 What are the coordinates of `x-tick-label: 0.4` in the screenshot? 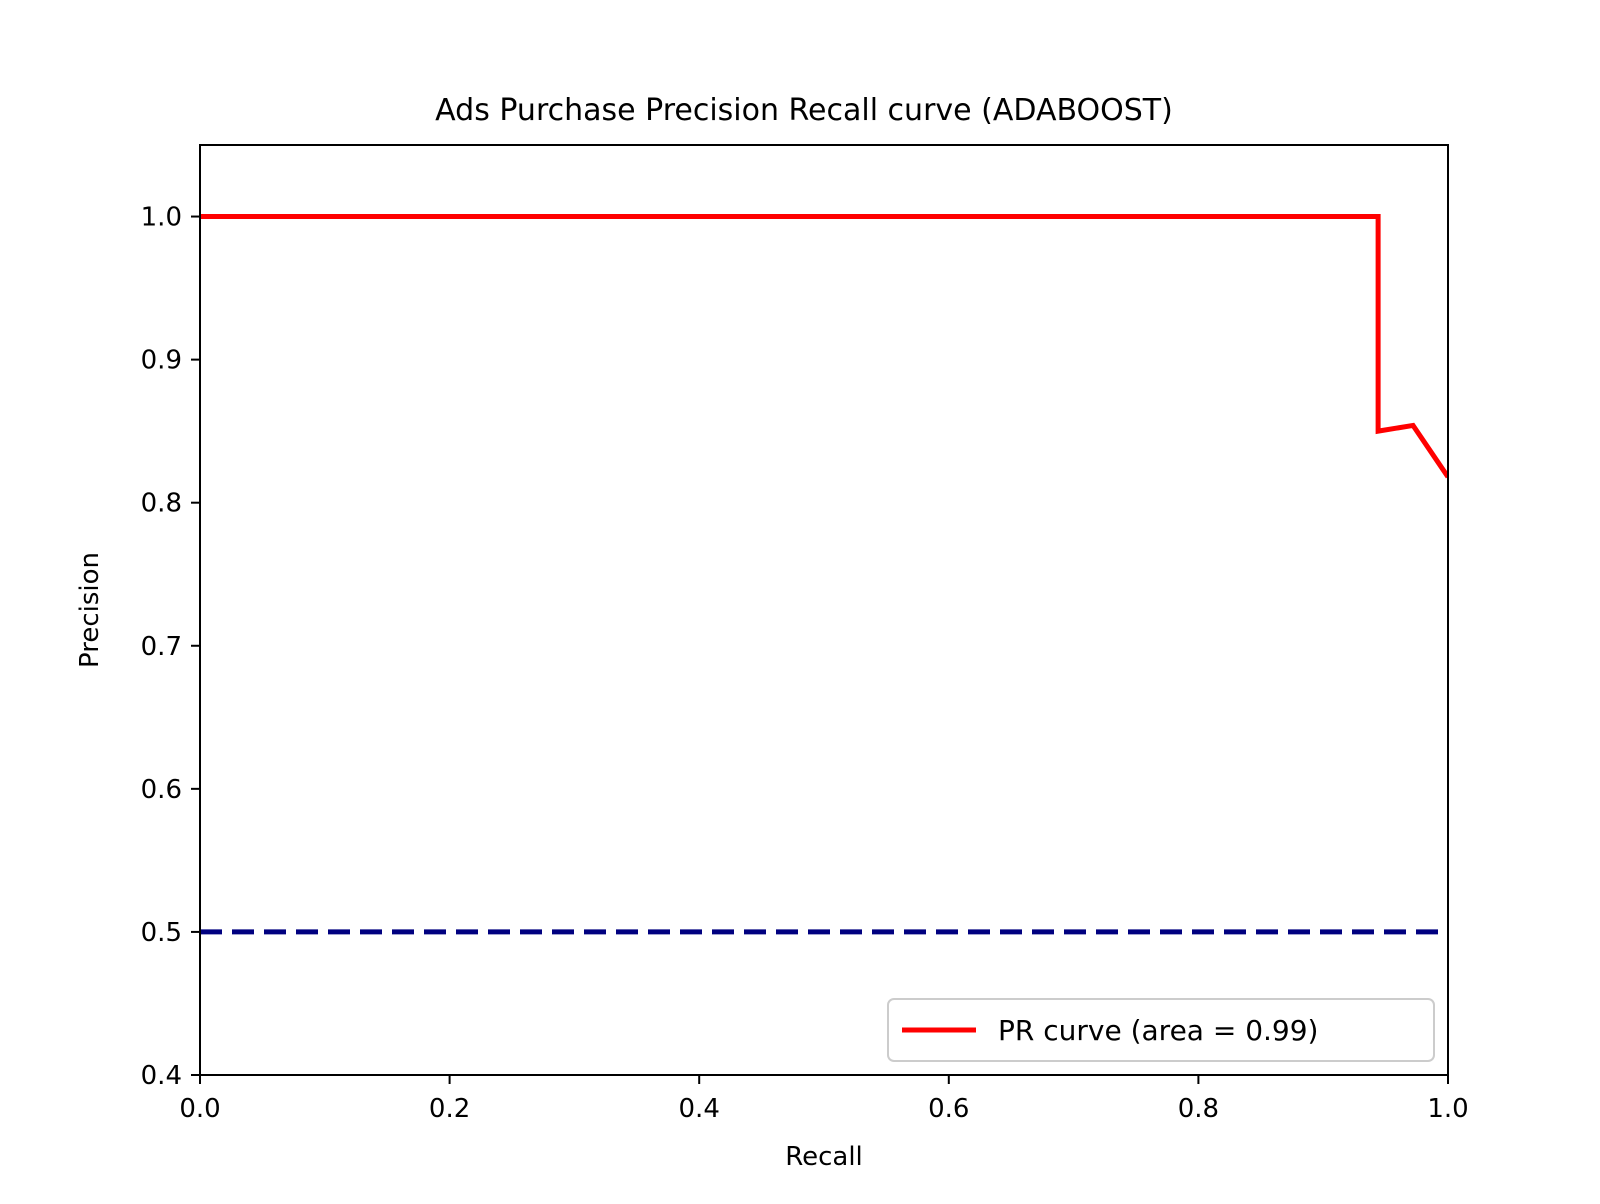 It's located at (699, 1109).